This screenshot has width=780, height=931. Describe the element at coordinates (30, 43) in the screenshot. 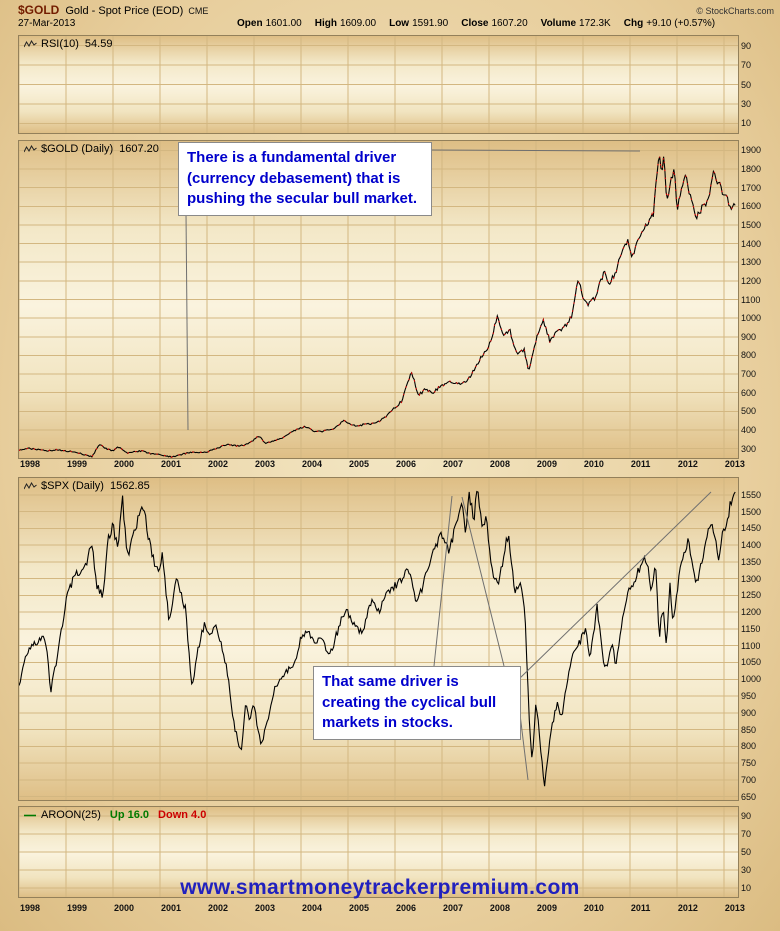

I see `indicator-squiggle-icon` at that location.